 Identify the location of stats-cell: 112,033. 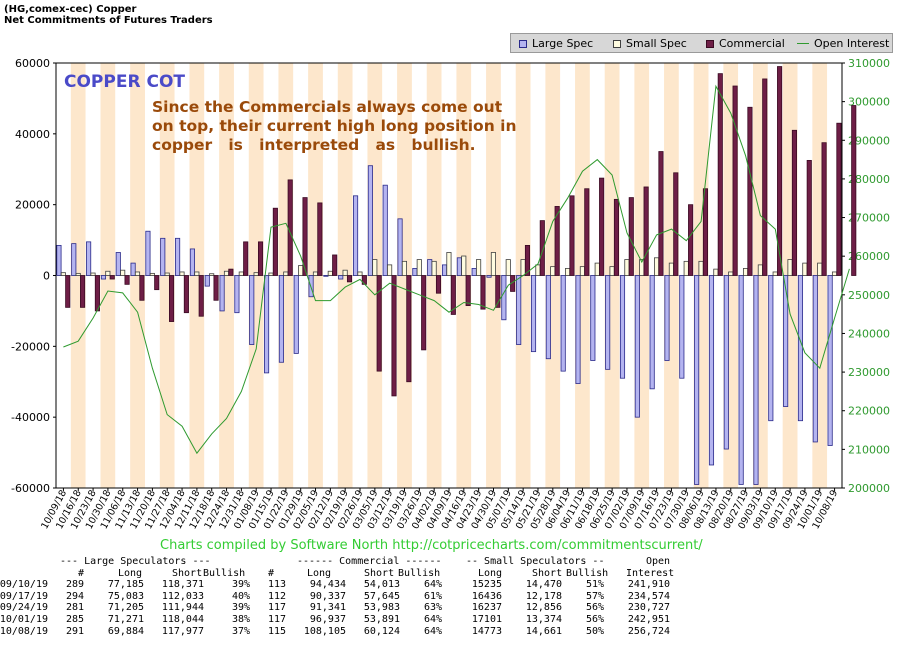
(182, 596).